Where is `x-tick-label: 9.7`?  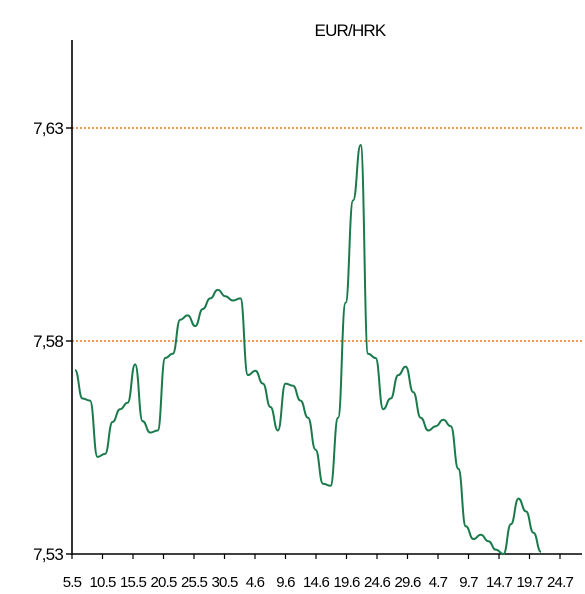 x-tick-label: 9.7 is located at coordinates (468, 582).